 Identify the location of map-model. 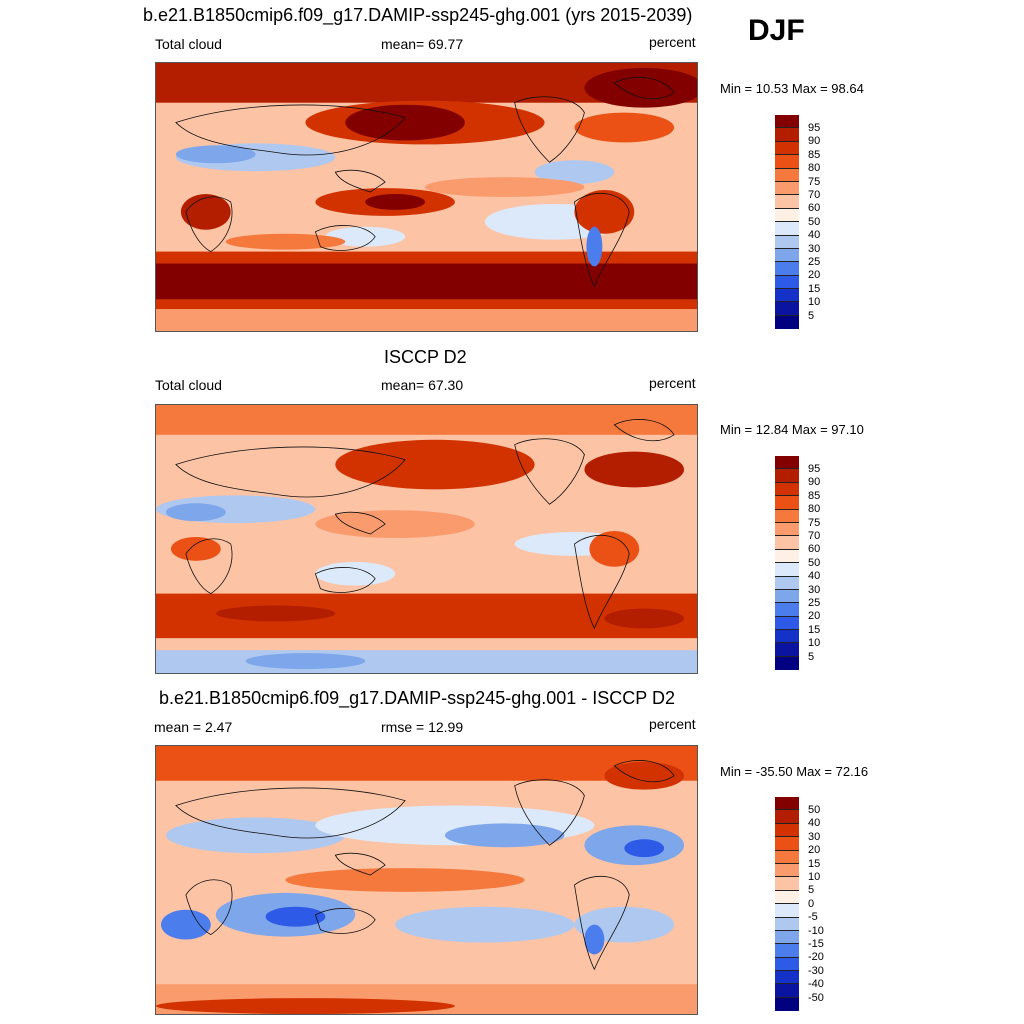
(426, 197).